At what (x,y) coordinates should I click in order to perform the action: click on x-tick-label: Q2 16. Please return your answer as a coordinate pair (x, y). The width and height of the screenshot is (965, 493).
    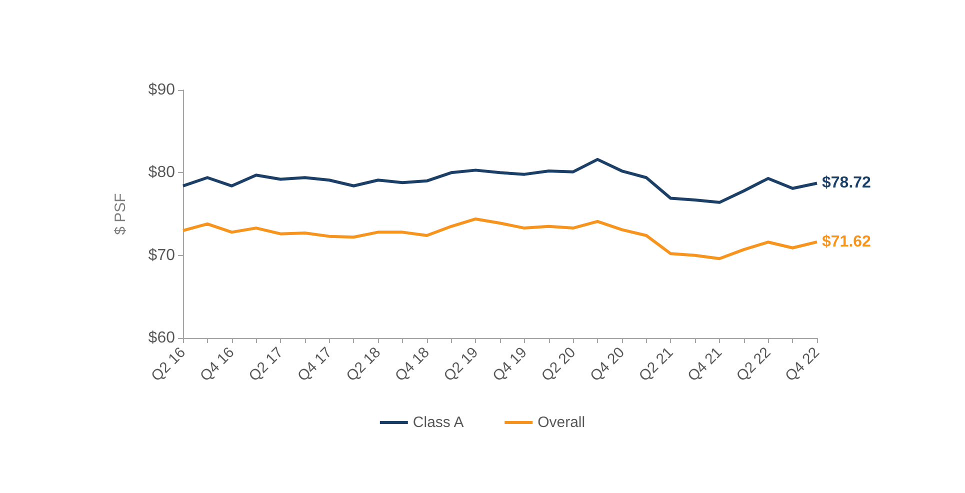
    Looking at the image, I should click on (169, 364).